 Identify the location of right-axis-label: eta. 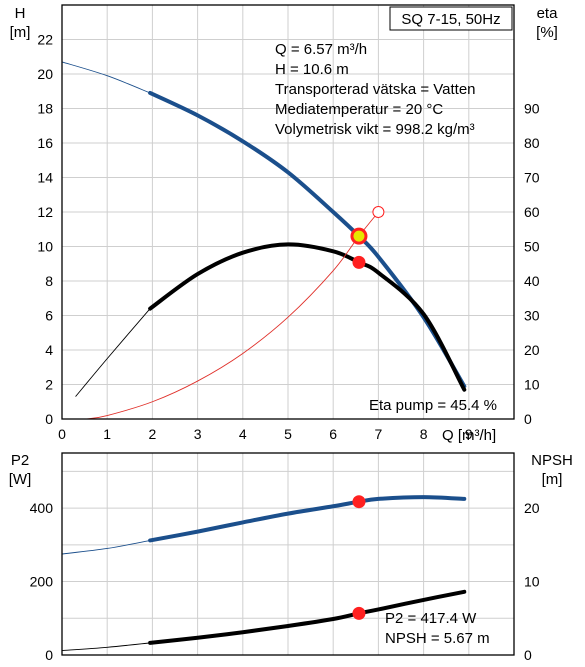
(548, 13).